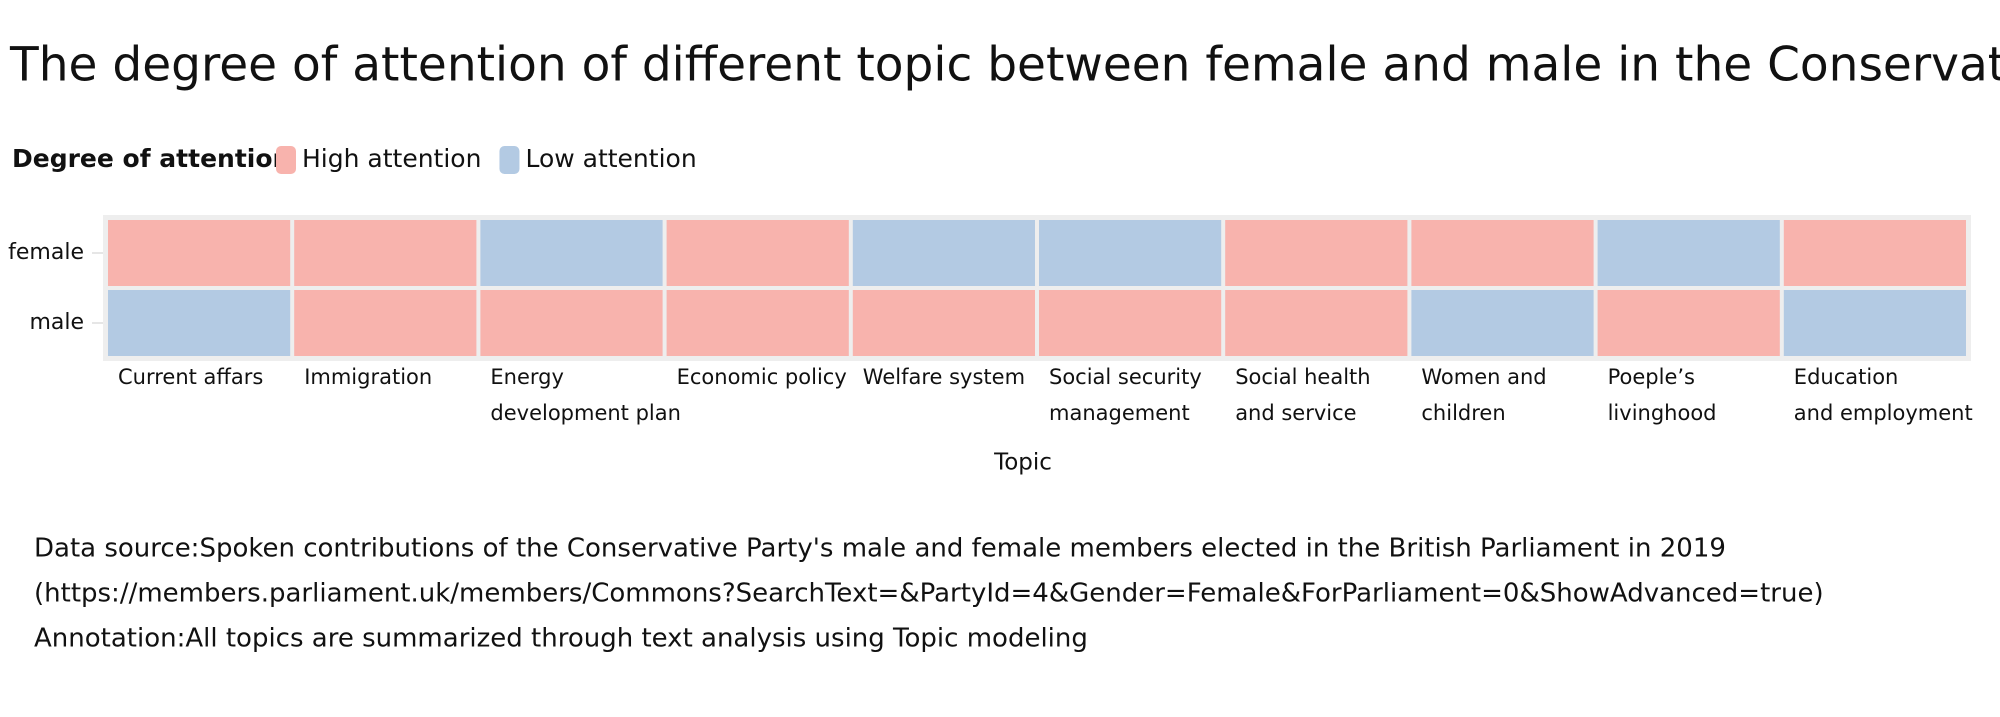 The image size is (2000, 717). Describe the element at coordinates (527, 377) in the screenshot. I see `x-tick-label-line: Energy` at that location.